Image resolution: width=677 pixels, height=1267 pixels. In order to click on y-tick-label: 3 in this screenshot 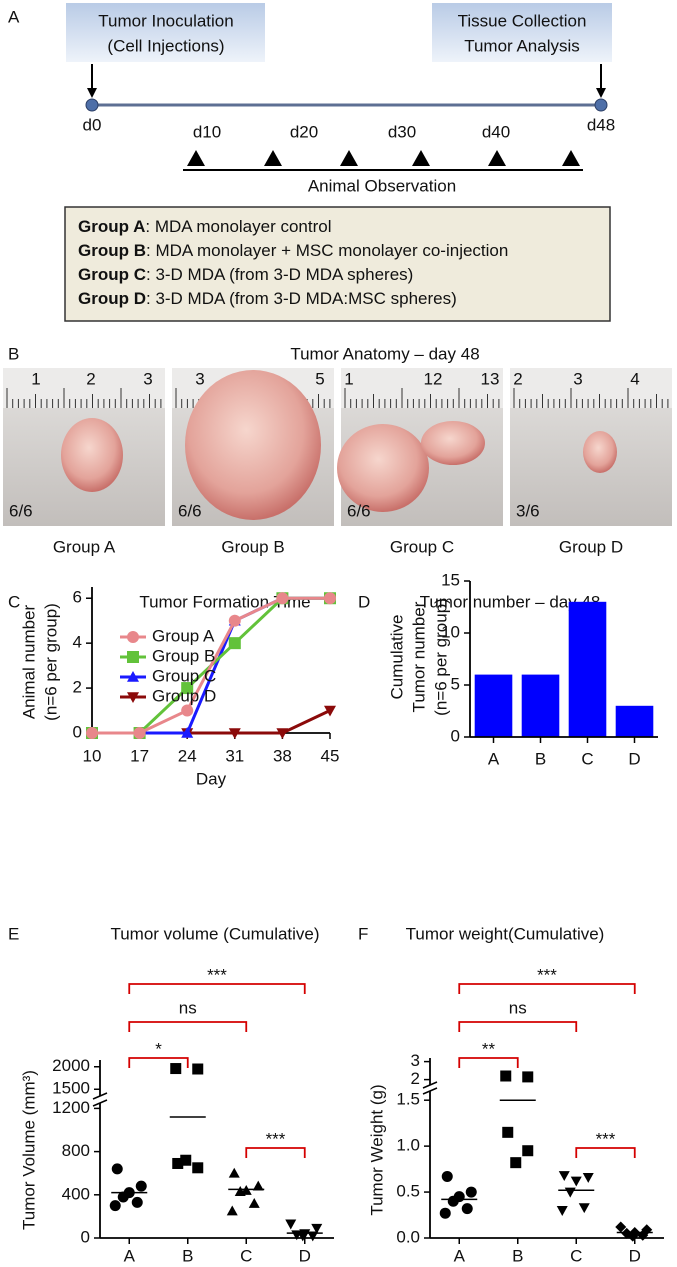, I will do `click(415, 1060)`.